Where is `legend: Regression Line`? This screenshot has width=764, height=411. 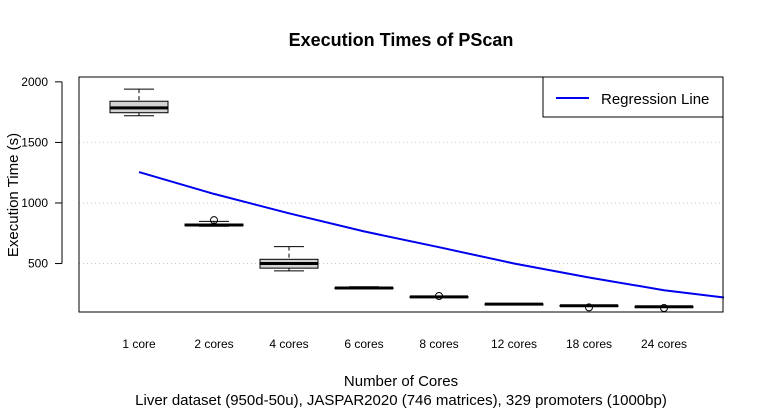 legend: Regression Line is located at coordinates (633, 97).